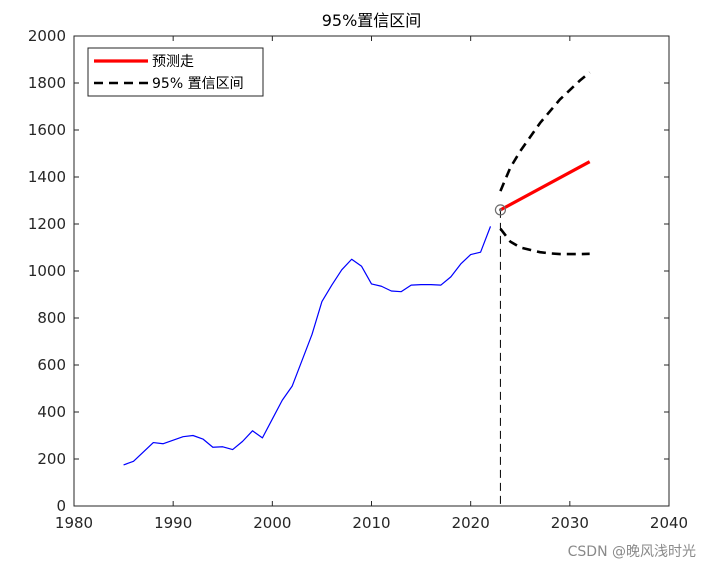 The width and height of the screenshot is (711, 571). What do you see at coordinates (471, 523) in the screenshot?
I see `x-tick-label: 2020` at bounding box center [471, 523].